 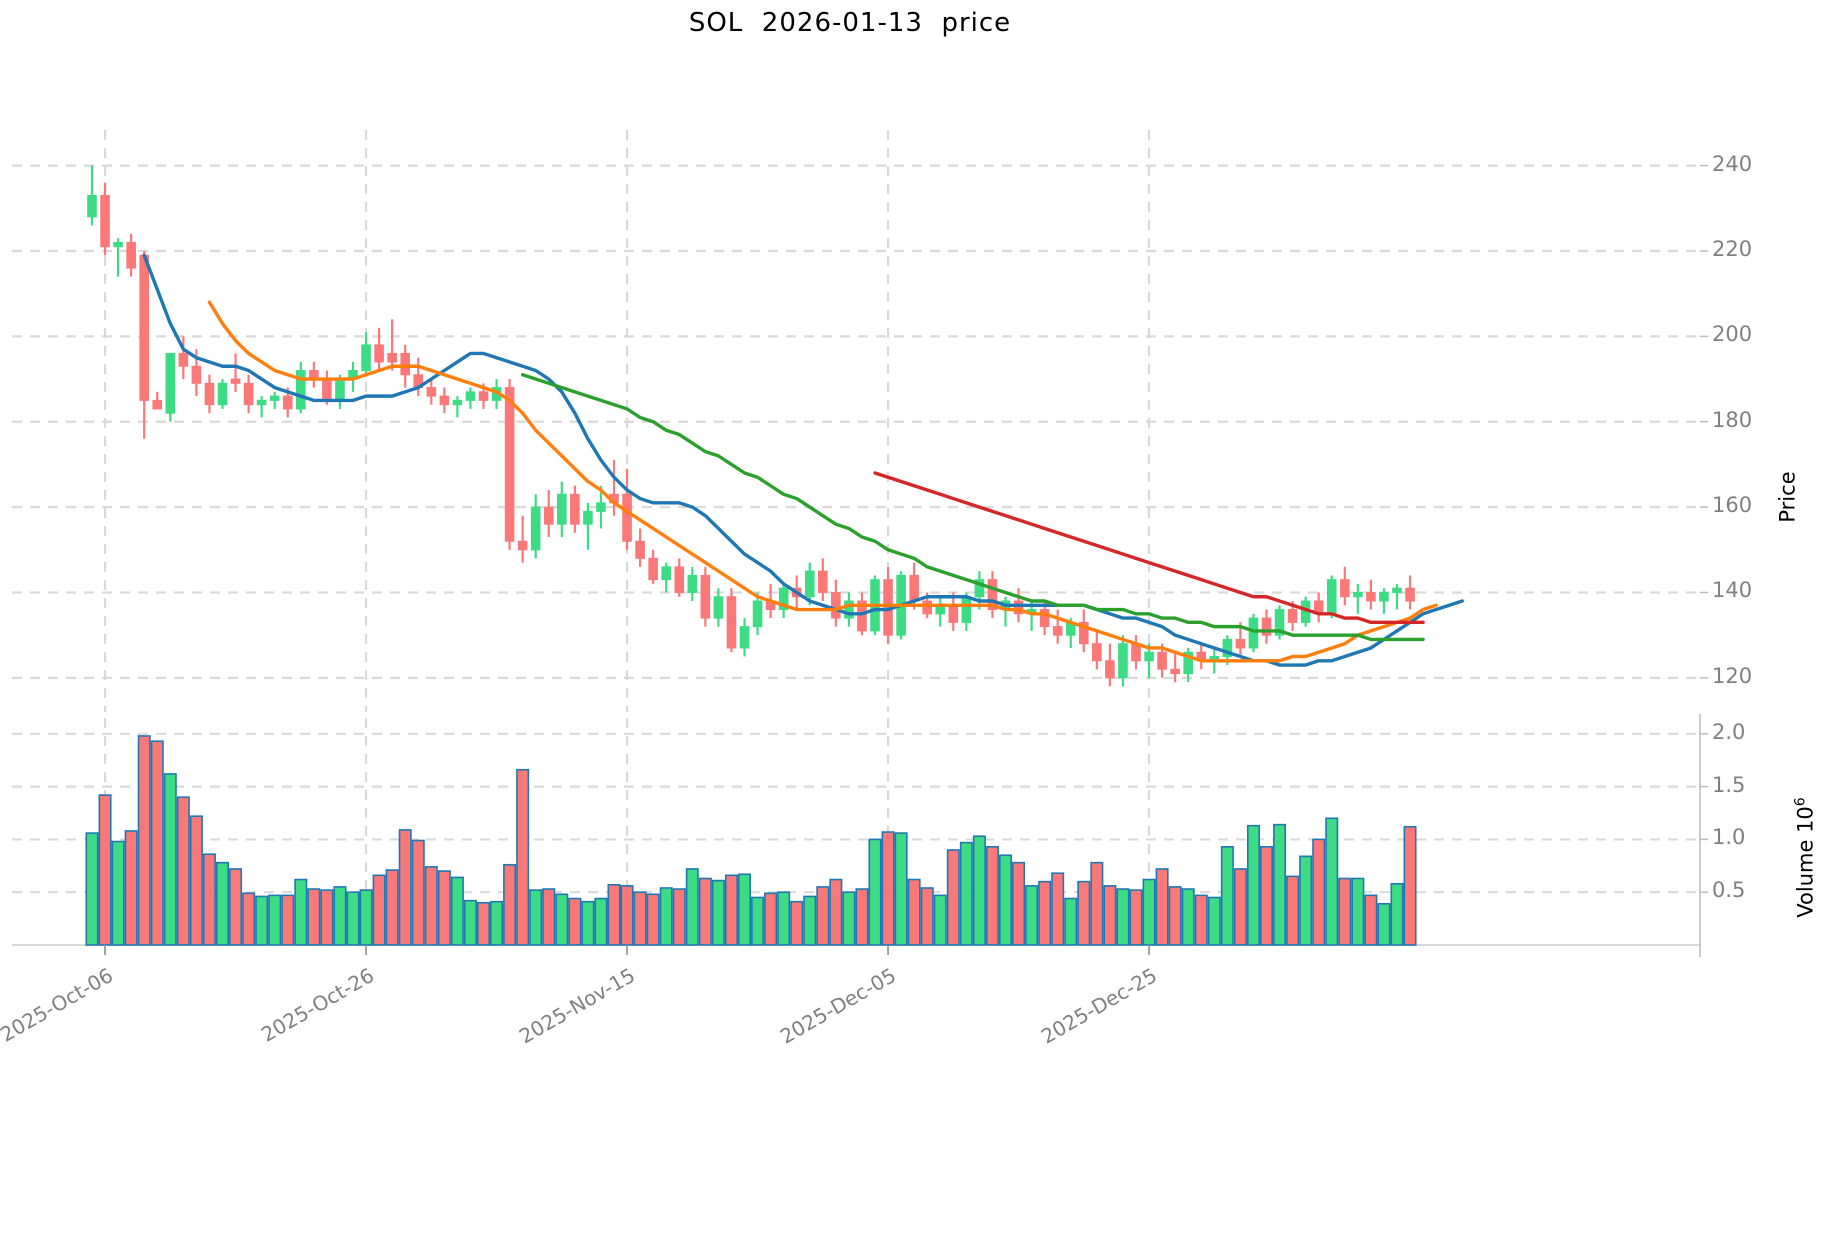 I want to click on volume-axis-exponent-base: 10, so click(x=1805, y=819).